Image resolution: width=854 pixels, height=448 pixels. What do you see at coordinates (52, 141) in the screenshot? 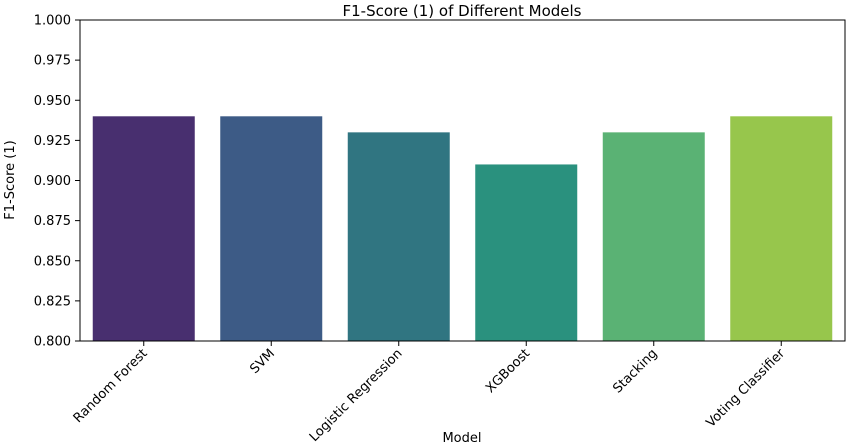
I see `y-tick-label: 0.925` at bounding box center [52, 141].